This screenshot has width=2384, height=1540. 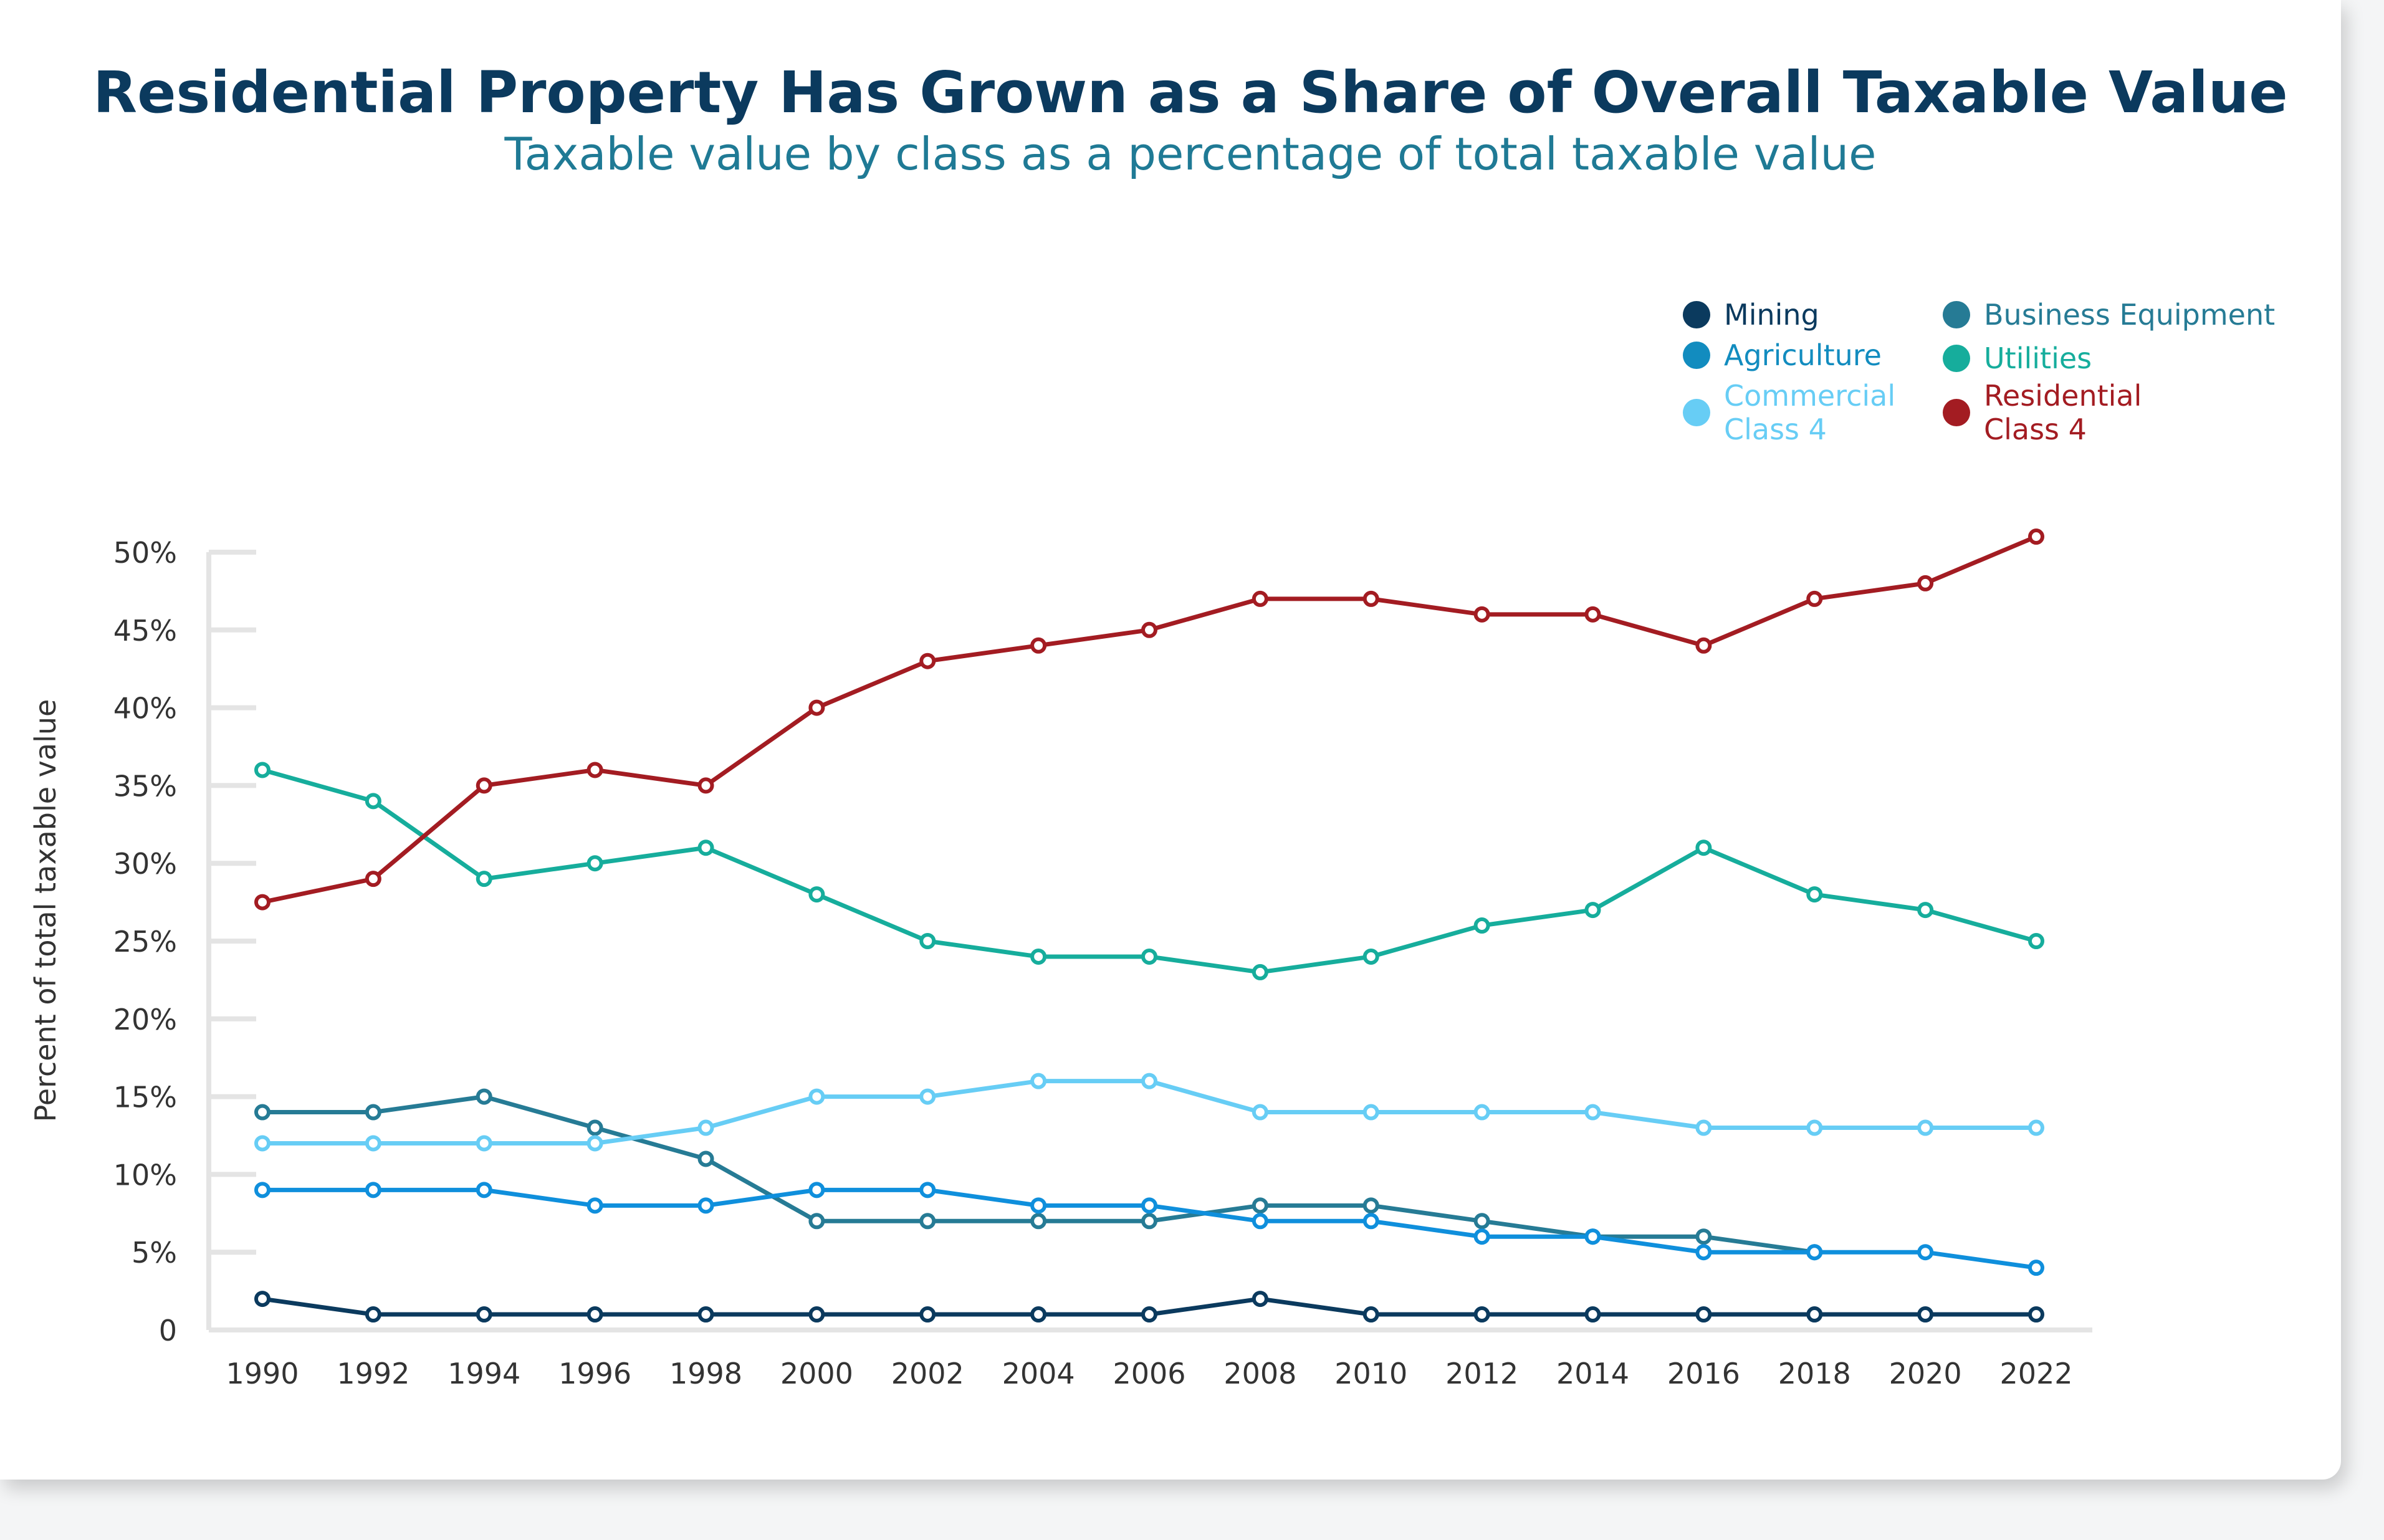 What do you see at coordinates (594, 1373) in the screenshot?
I see `x-tick-label: 1996` at bounding box center [594, 1373].